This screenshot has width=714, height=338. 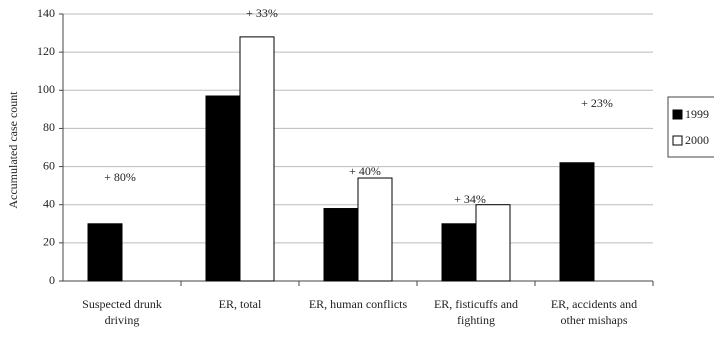 I want to click on y-tick-label: 120, so click(x=46, y=51).